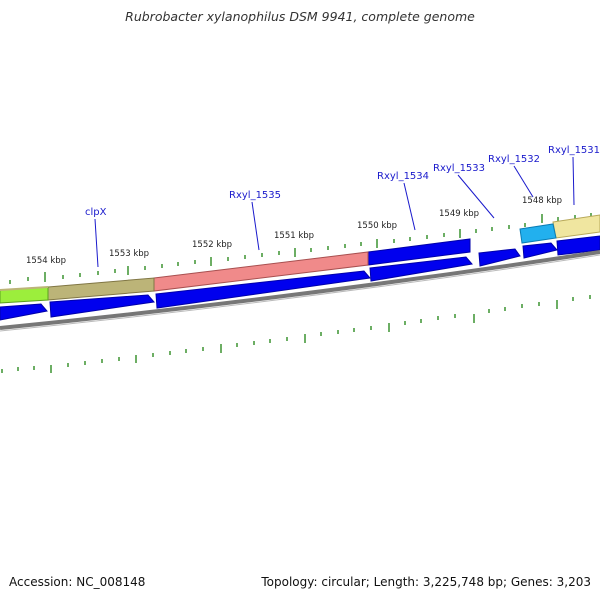 The image size is (600, 600). I want to click on scale-label-1549: 1549 kbp, so click(459, 214).